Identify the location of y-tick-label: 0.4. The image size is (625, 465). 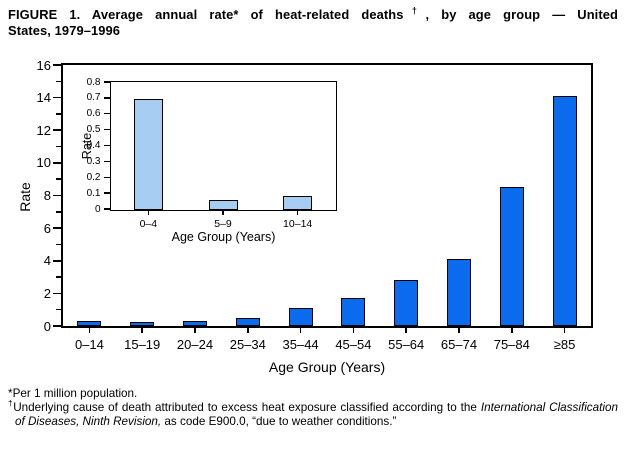
(93, 145).